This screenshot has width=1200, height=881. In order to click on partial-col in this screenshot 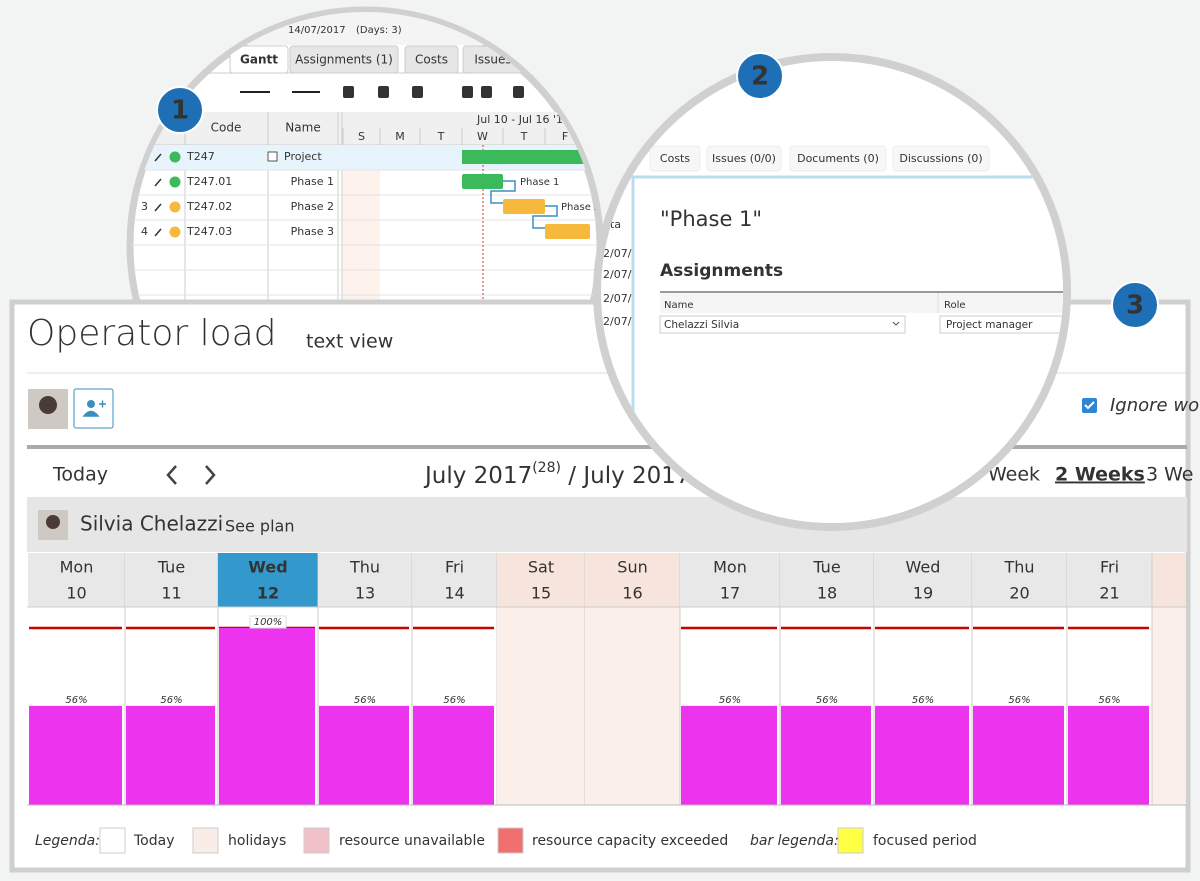, I will do `click(1169, 706)`.